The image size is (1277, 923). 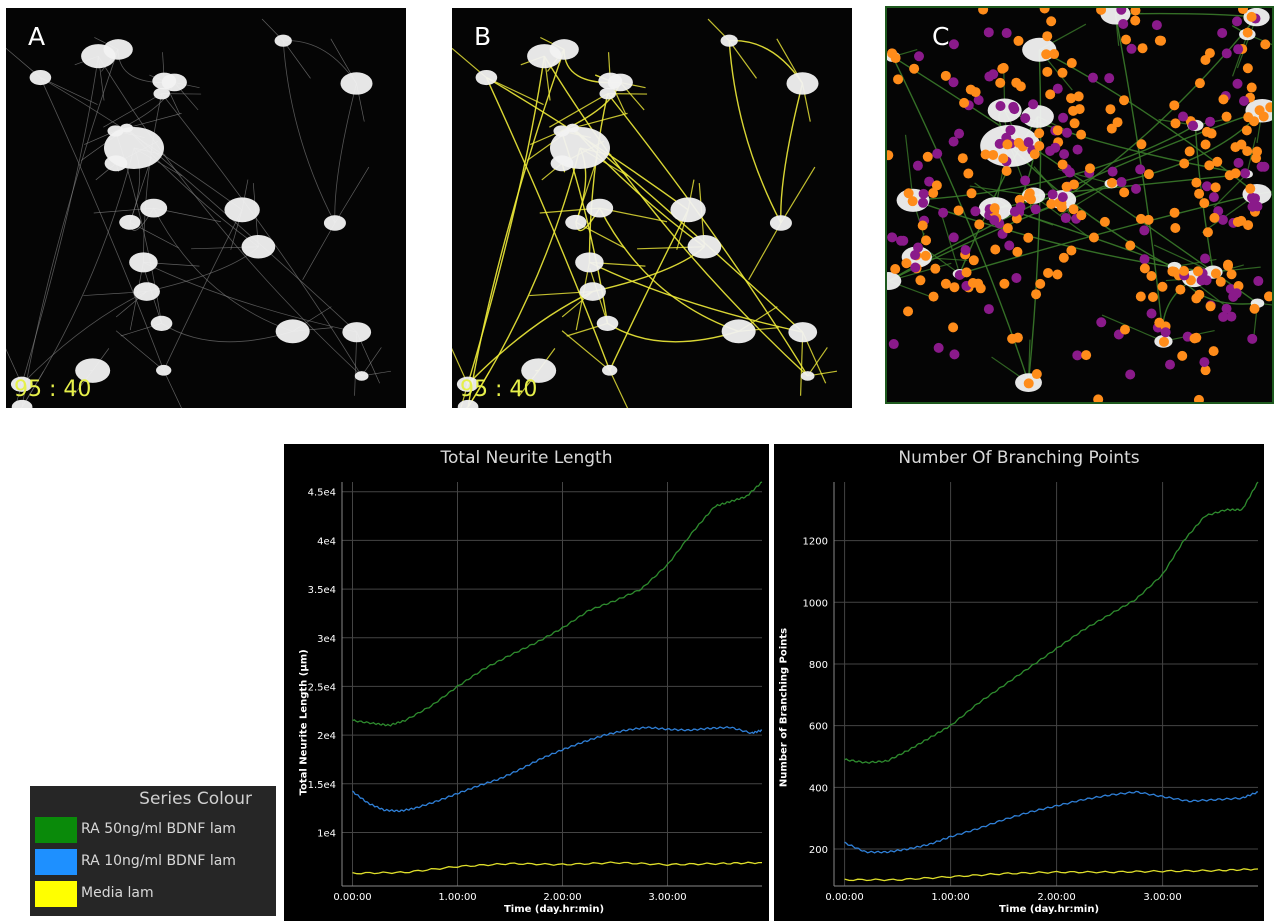 What do you see at coordinates (950, 897) in the screenshot?
I see `x-tick-label: 1.00:00` at bounding box center [950, 897].